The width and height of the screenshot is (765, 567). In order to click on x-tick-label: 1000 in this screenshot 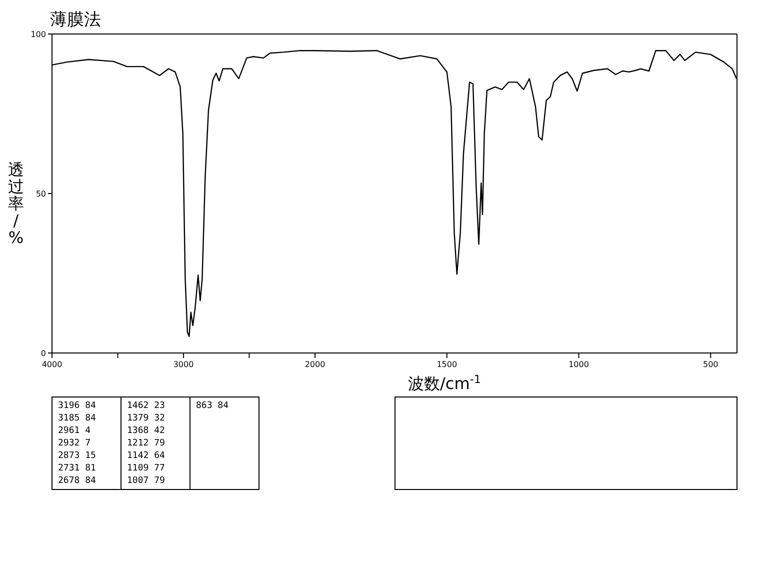, I will do `click(578, 364)`.